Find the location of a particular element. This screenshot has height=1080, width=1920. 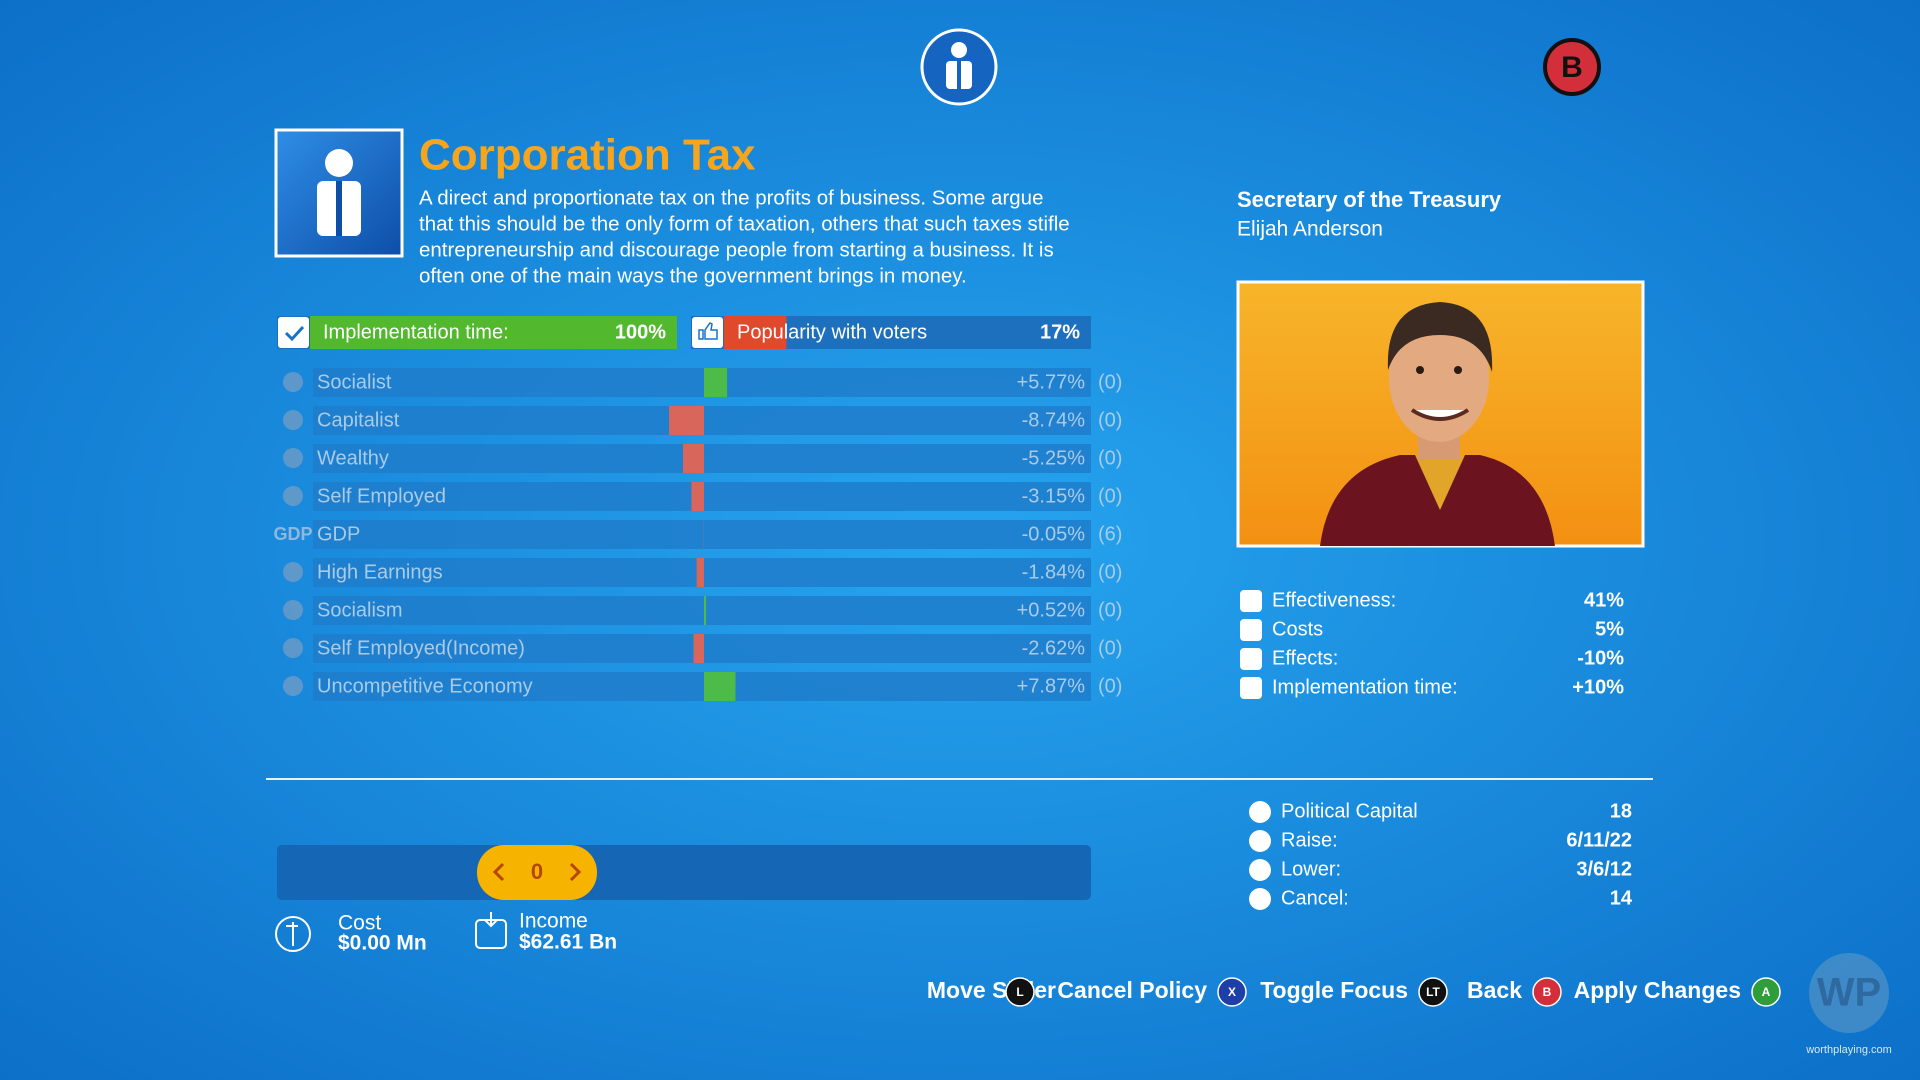

portrait is located at coordinates (1440, 414).